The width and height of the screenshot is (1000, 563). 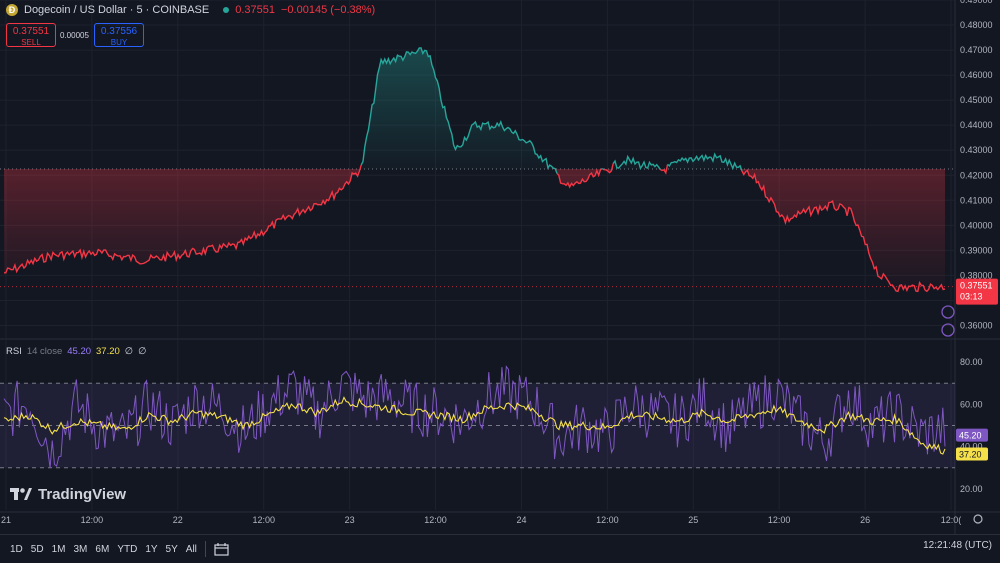 What do you see at coordinates (108, 351) in the screenshot?
I see `rsi-ma-value: 37.20` at bounding box center [108, 351].